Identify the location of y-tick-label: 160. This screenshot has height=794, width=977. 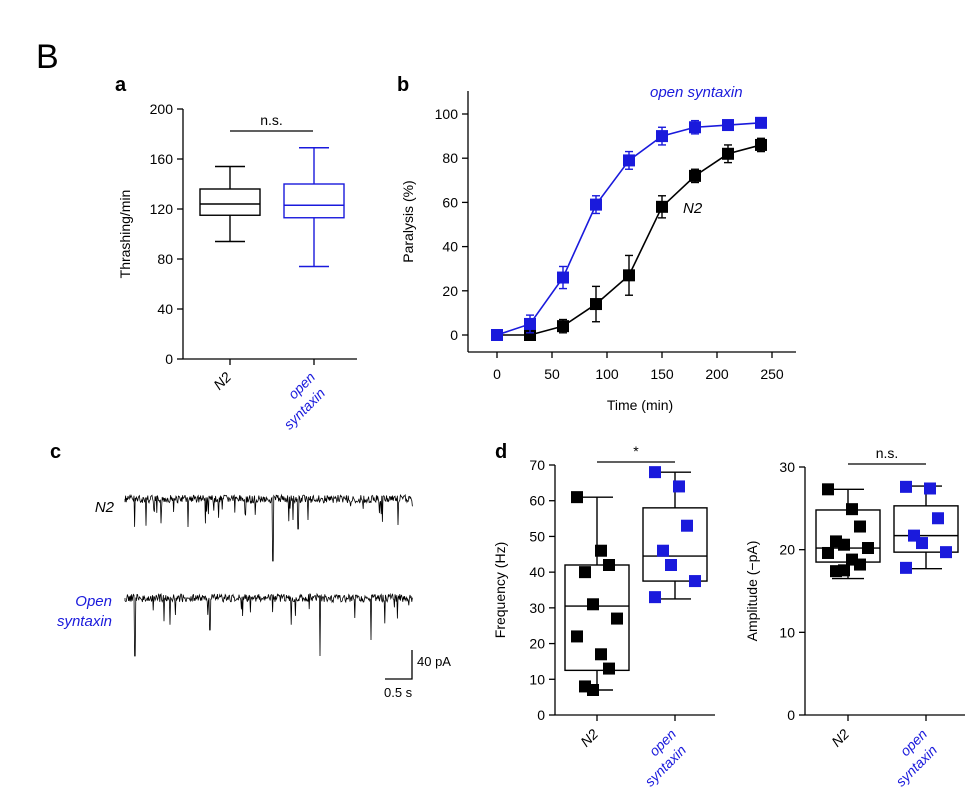
(162, 159).